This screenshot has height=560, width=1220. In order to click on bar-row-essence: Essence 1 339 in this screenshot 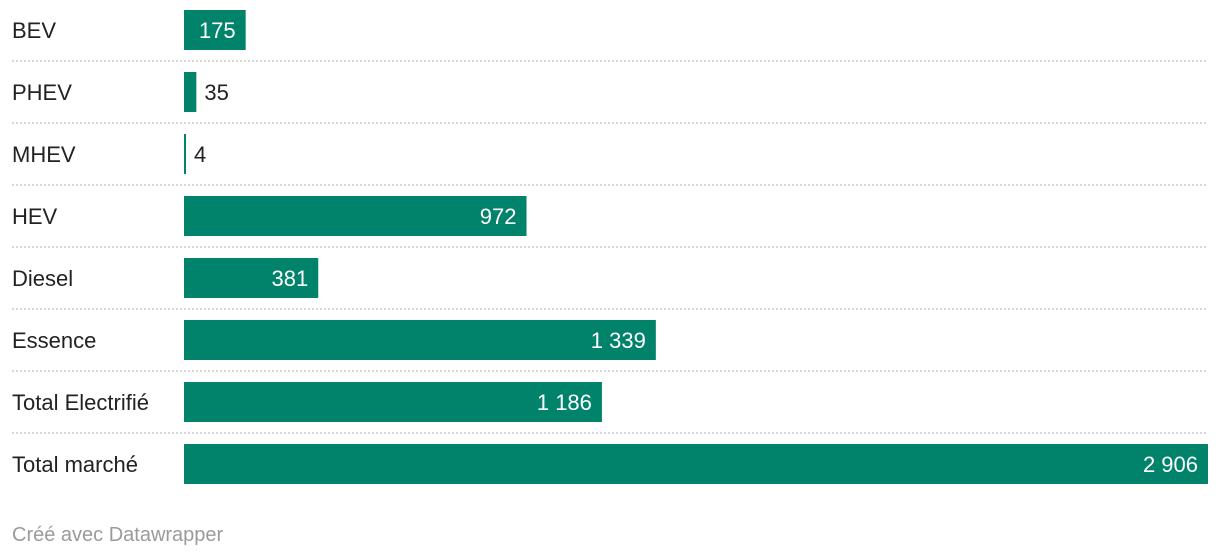, I will do `click(334, 340)`.